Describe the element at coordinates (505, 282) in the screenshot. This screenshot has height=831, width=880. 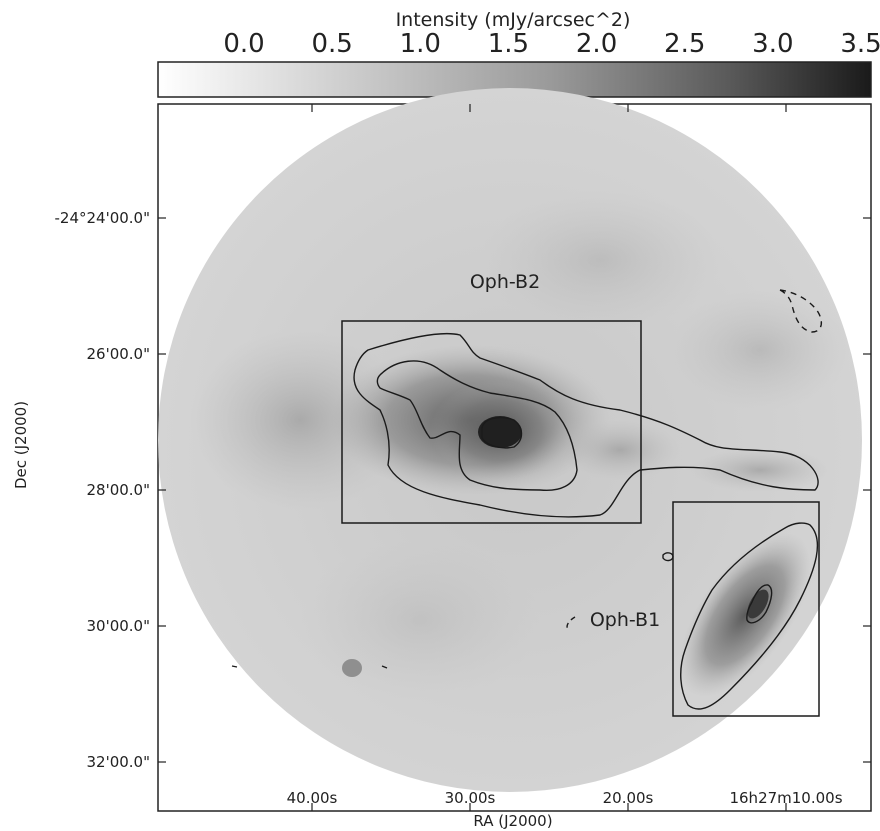
I see `label-oph-b2: Oph-B2` at that location.